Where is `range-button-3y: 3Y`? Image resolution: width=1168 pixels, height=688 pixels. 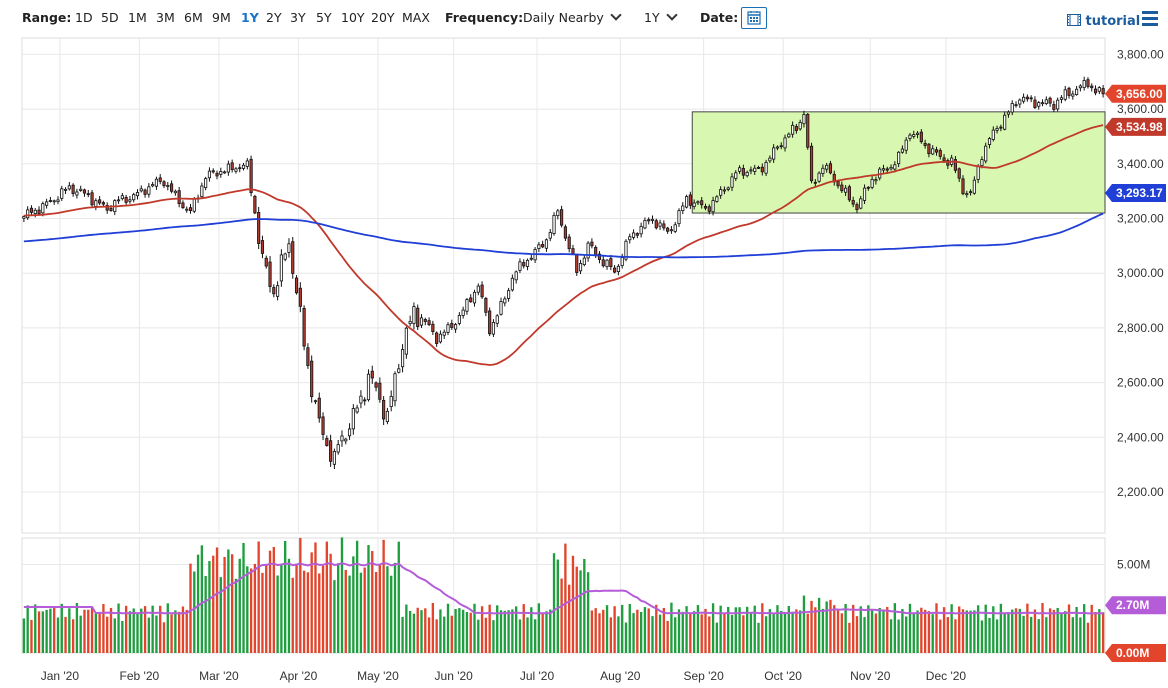 range-button-3y: 3Y is located at coordinates (298, 17).